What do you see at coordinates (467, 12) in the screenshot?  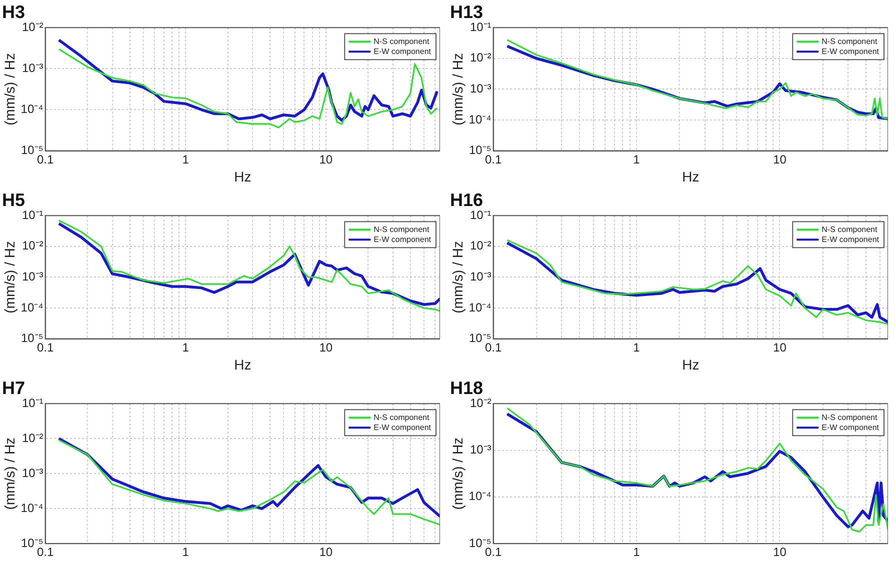 I see `chart-title: H13` at bounding box center [467, 12].